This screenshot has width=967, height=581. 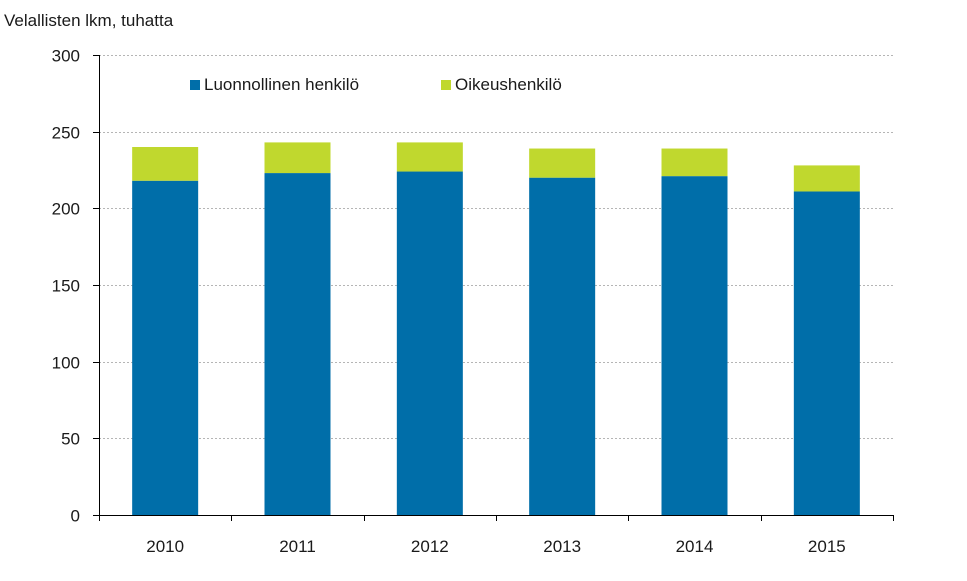 I want to click on bar-oikeus-2010, so click(x=165, y=164).